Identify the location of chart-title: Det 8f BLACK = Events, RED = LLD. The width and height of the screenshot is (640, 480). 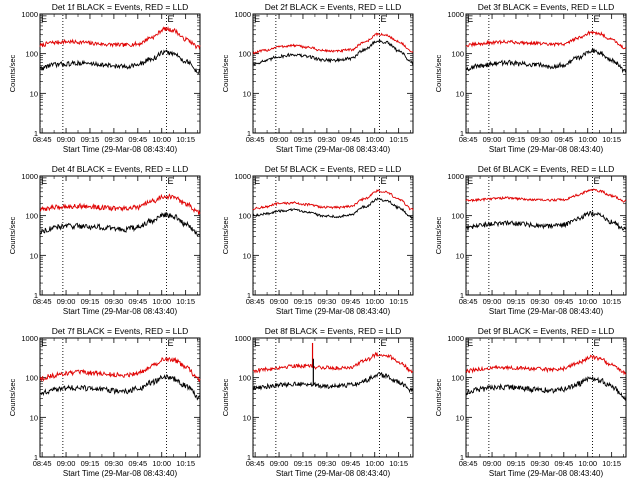
(333, 331).